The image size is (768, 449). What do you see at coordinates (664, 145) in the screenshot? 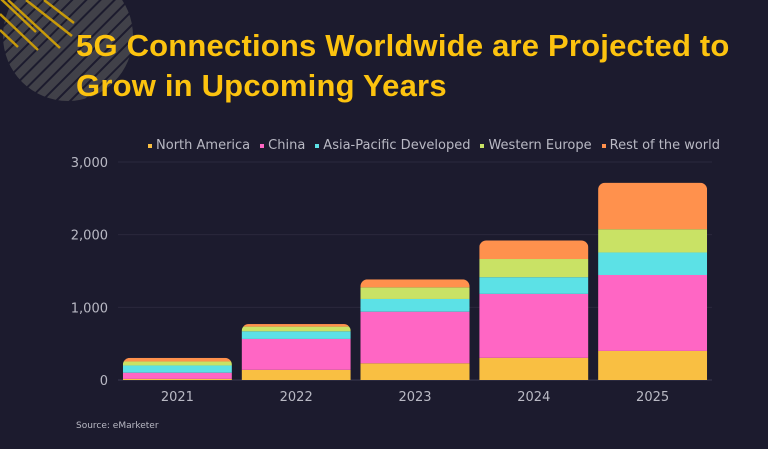
I see `legend-label: Rest of the world` at bounding box center [664, 145].